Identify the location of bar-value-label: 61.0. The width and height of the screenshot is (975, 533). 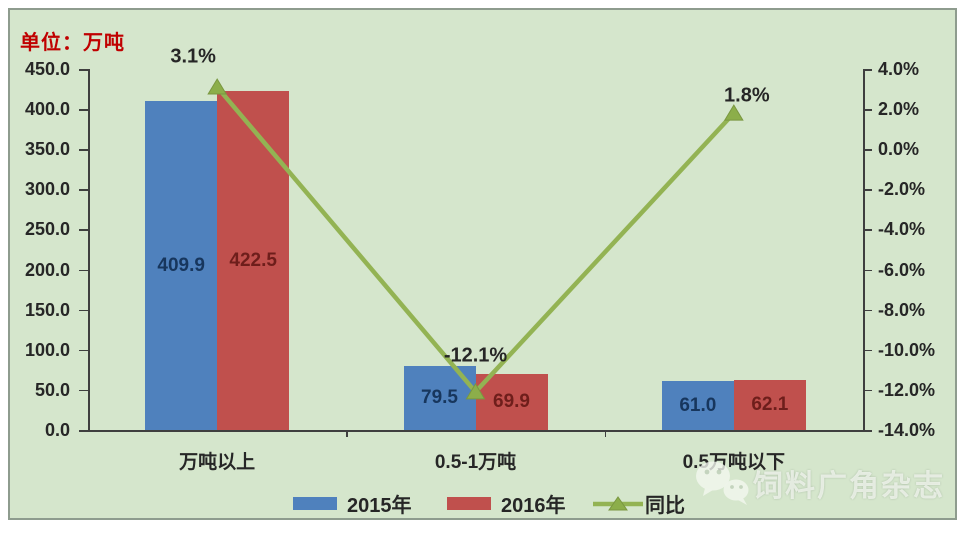
(698, 405).